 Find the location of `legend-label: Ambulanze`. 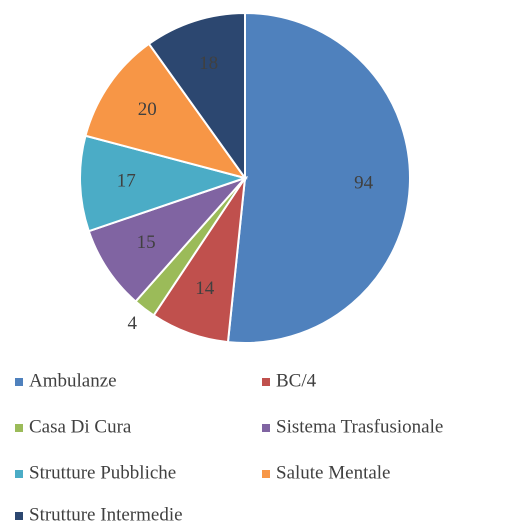

legend-label: Ambulanze is located at coordinates (73, 380).